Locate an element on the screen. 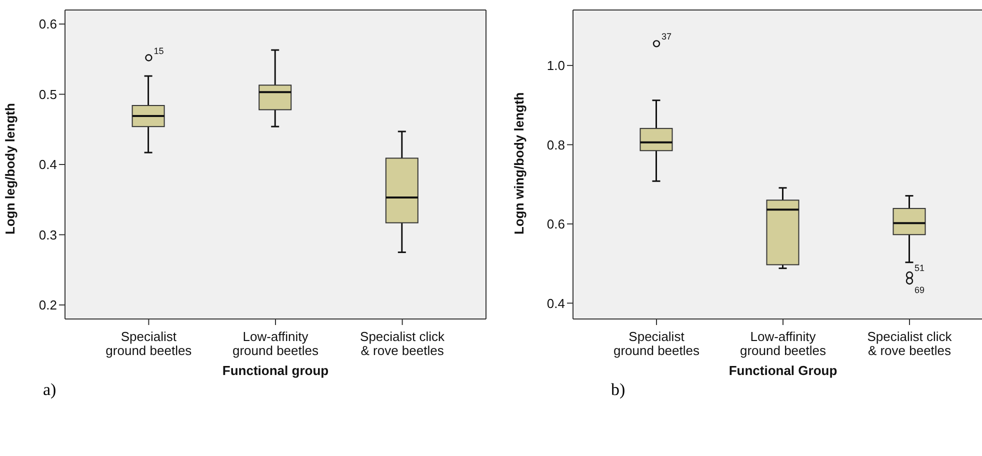 This screenshot has height=456, width=982. y-tick-label: 0.3 is located at coordinates (47, 234).